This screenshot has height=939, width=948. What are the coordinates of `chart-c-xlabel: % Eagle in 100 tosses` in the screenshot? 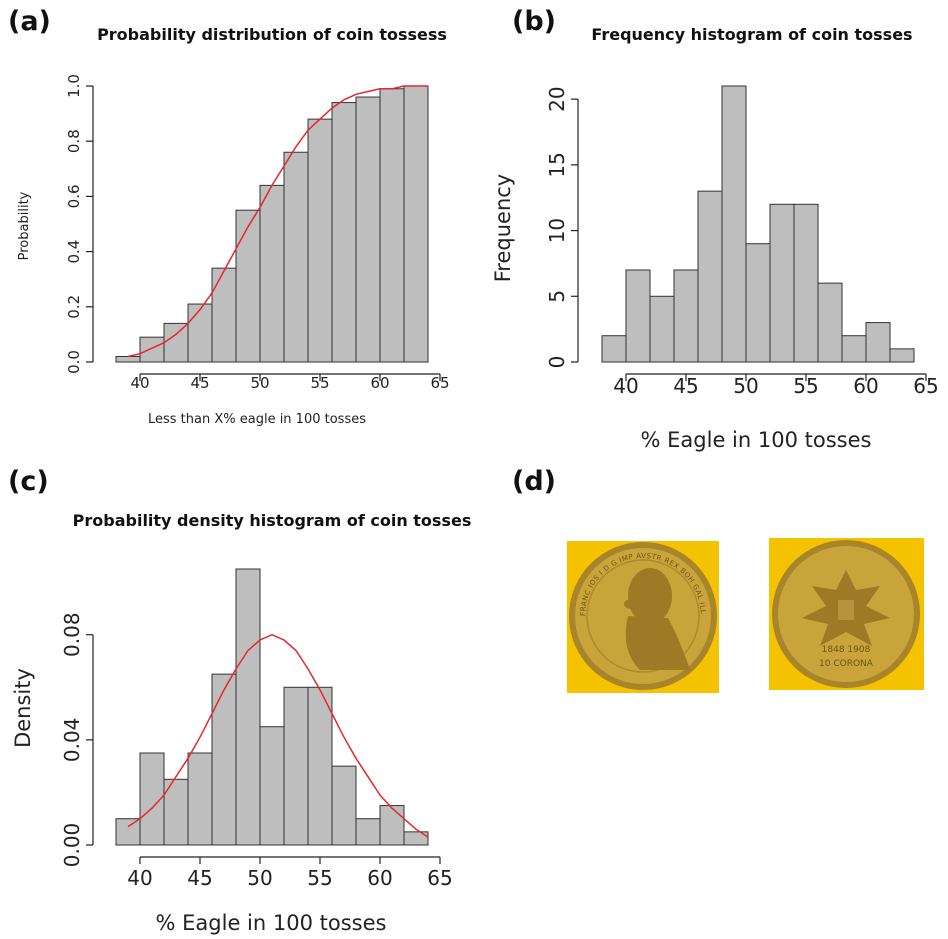 It's located at (271, 923).